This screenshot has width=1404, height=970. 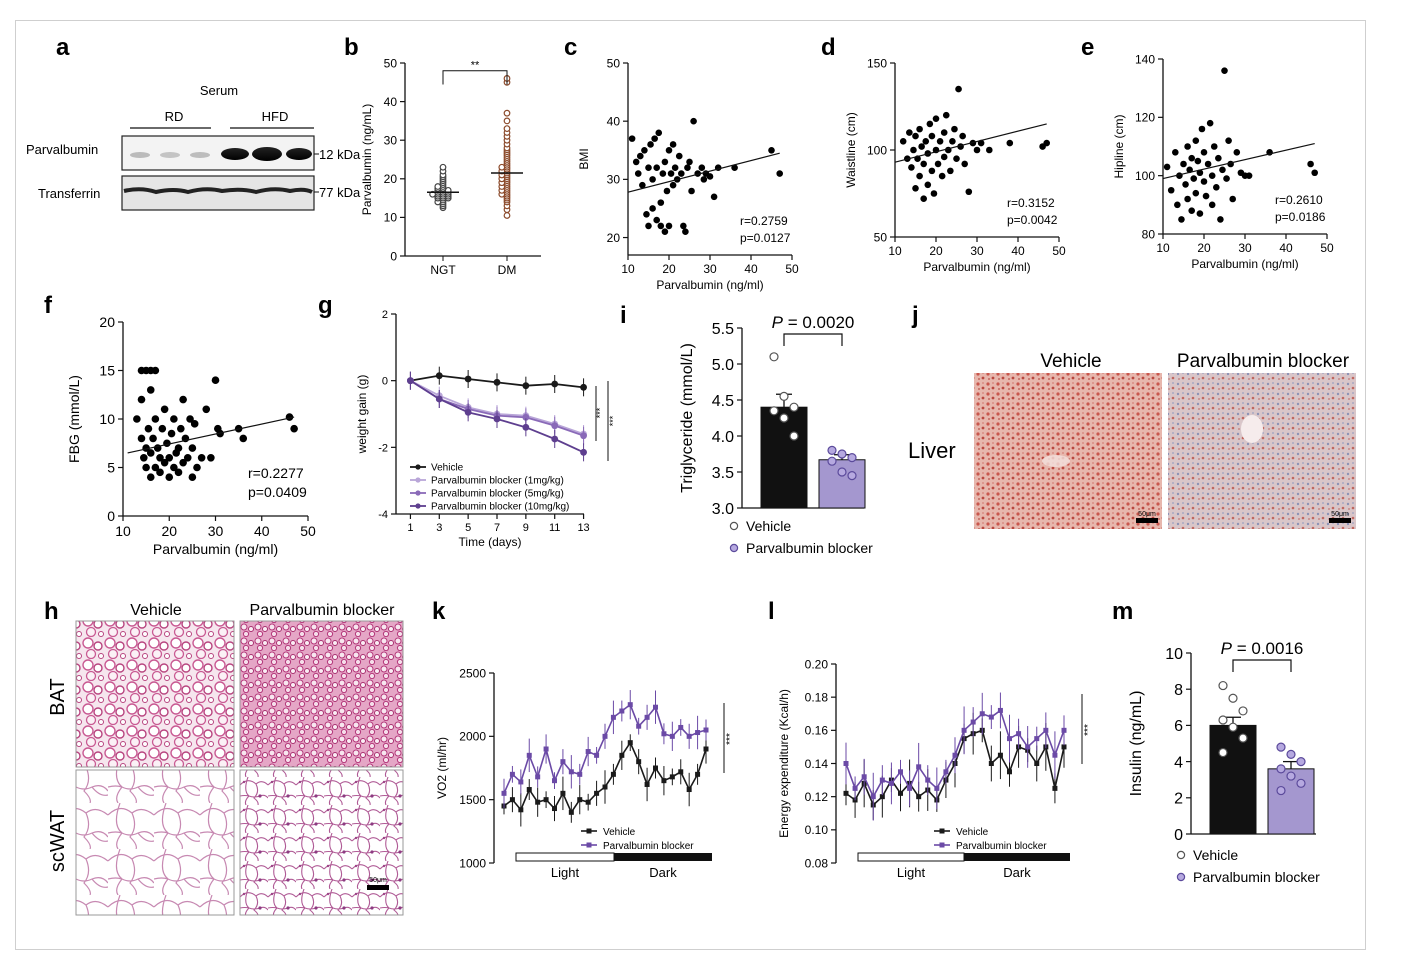 I want to click on y-axis-label: FBG (mmol/L), so click(x=74, y=419).